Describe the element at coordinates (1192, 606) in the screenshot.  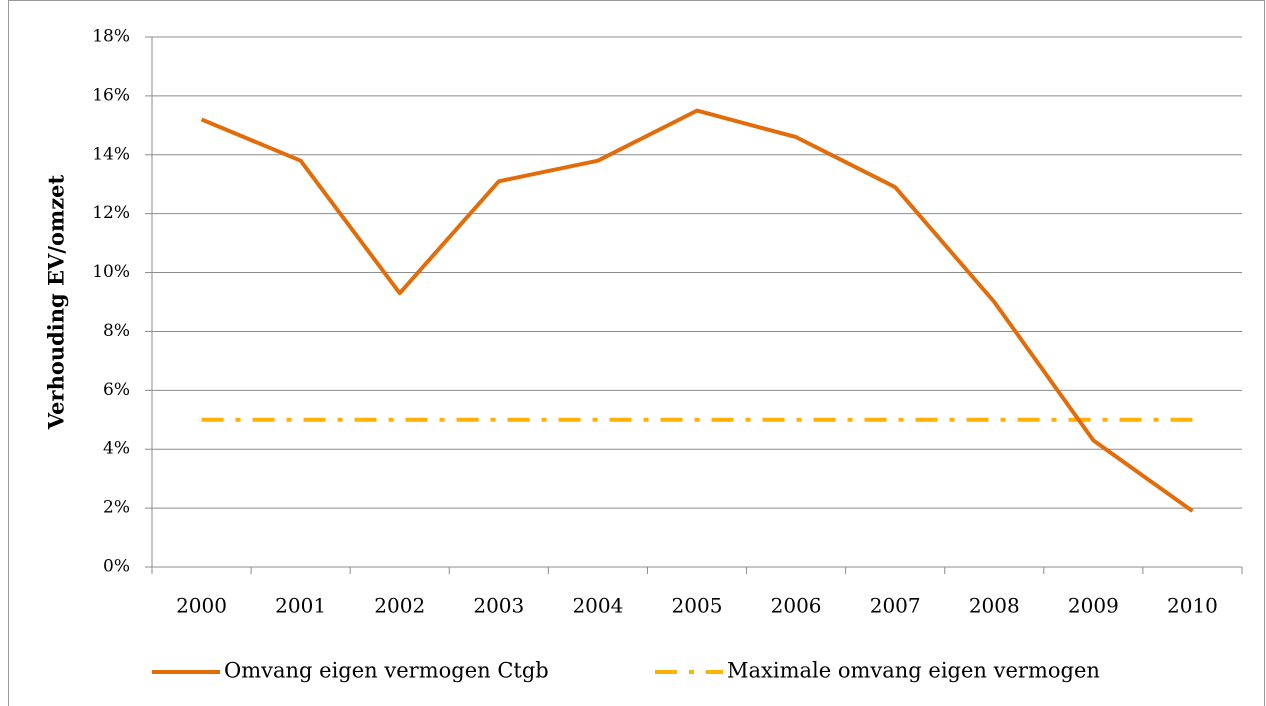
I see `x-tick-label: 2010` at that location.